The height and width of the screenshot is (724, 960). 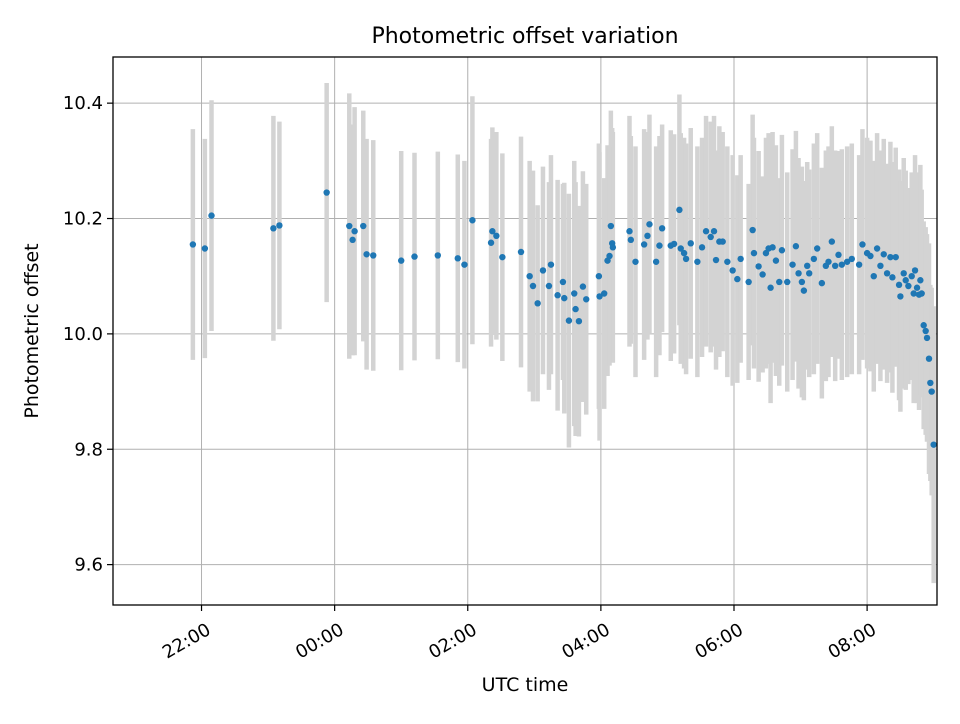 I want to click on y-tick-label: 9.6, so click(x=88, y=565).